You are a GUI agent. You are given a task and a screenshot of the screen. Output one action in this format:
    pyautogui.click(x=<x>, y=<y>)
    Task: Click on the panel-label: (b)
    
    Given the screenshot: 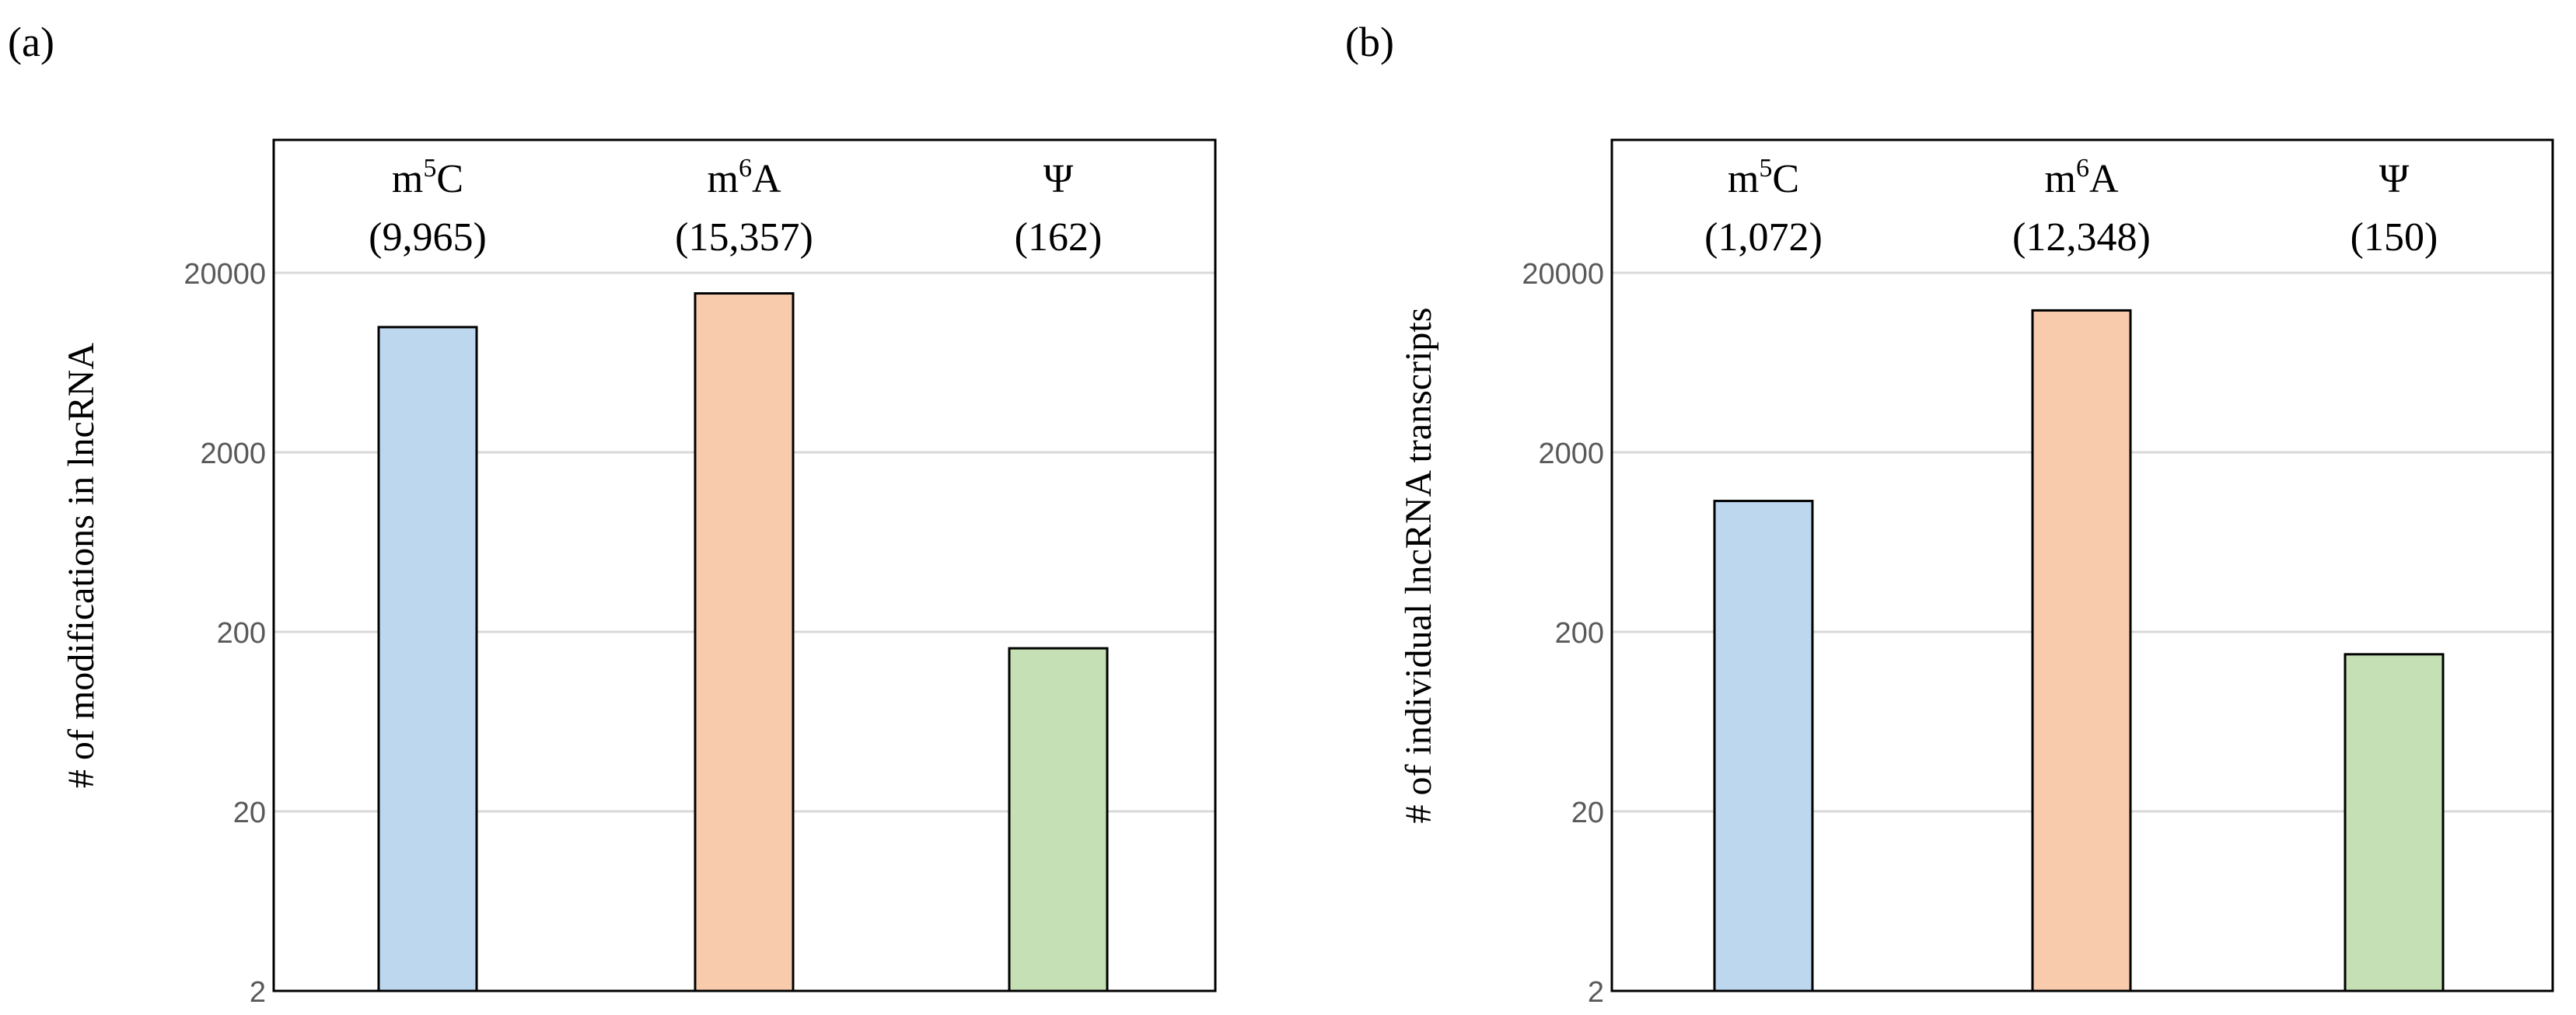 What is the action you would take?
    pyautogui.click(x=1369, y=42)
    